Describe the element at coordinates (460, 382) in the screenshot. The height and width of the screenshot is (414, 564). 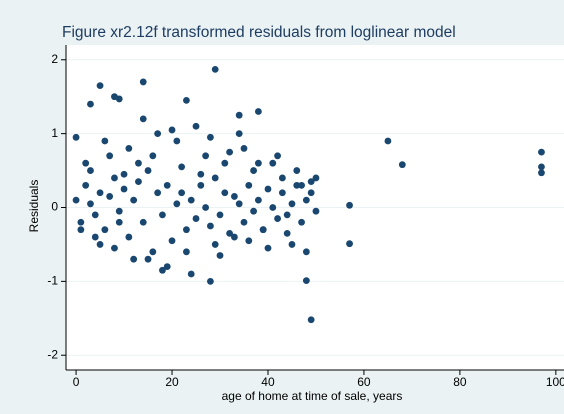
I see `x-tick-label: 80` at that location.